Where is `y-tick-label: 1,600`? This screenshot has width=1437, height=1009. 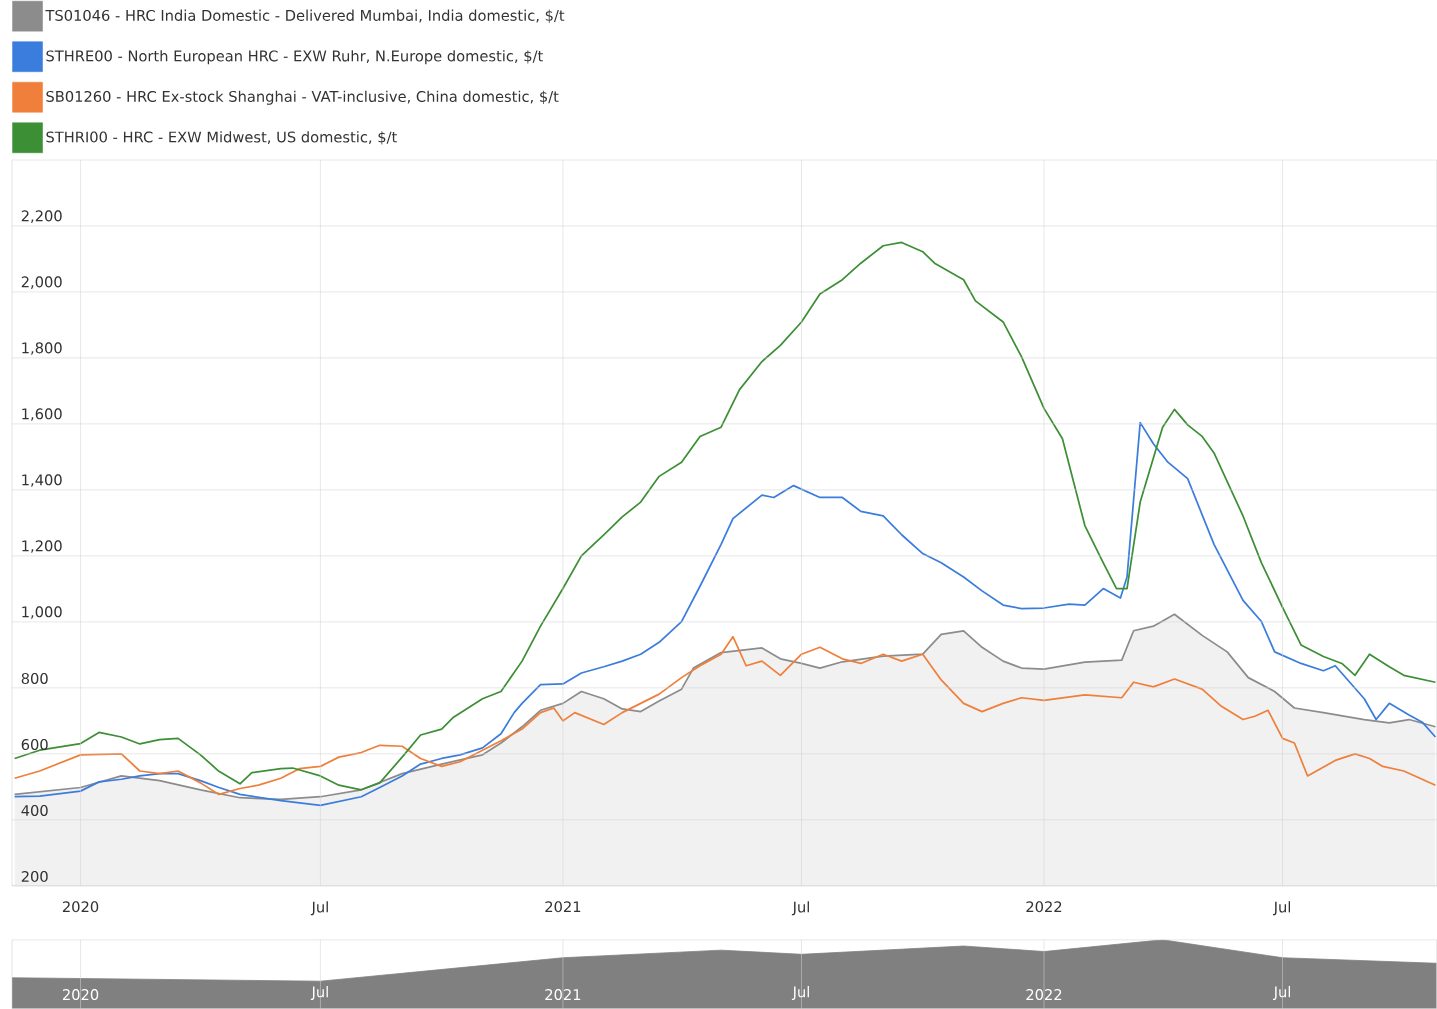
y-tick-label: 1,600 is located at coordinates (42, 414).